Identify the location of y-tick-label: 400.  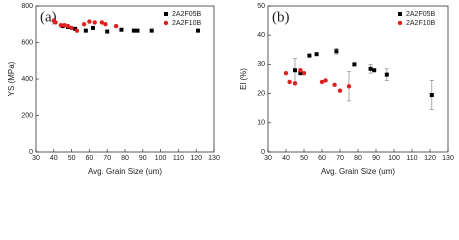
(27, 79).